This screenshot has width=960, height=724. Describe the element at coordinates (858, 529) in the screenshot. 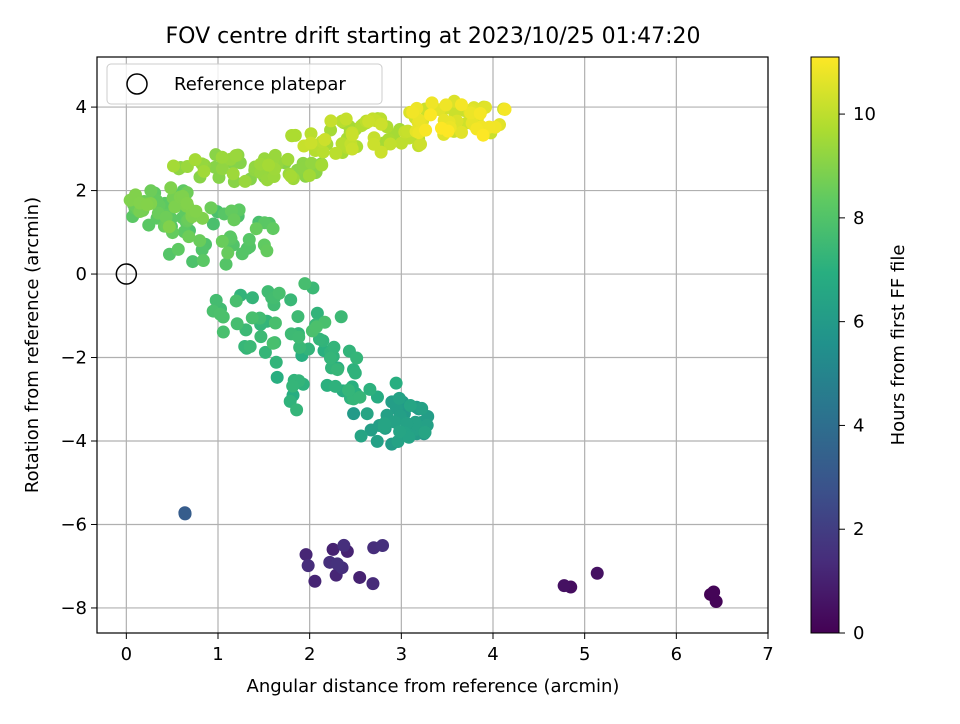

I see `colorbar-tick-label: 2` at that location.